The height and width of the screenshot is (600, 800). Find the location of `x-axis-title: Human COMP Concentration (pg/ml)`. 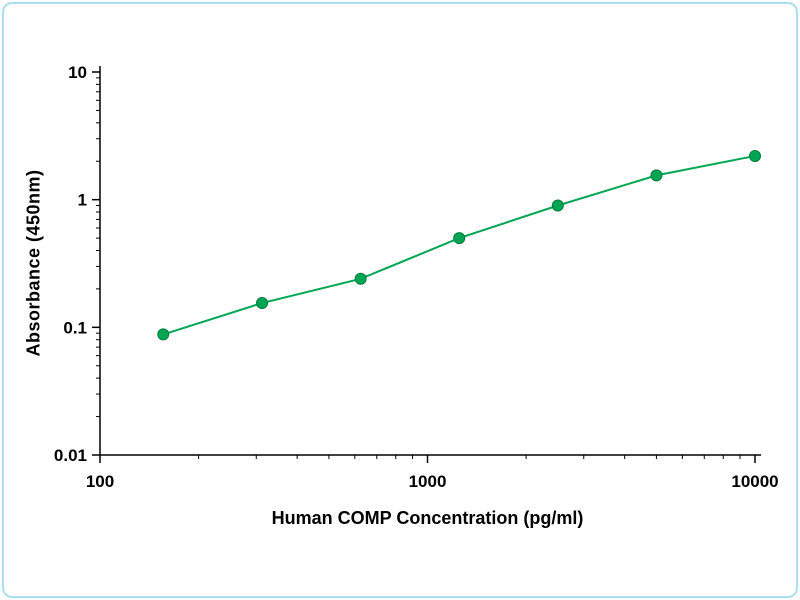

x-axis-title: Human COMP Concentration (pg/ml) is located at coordinates (427, 518).